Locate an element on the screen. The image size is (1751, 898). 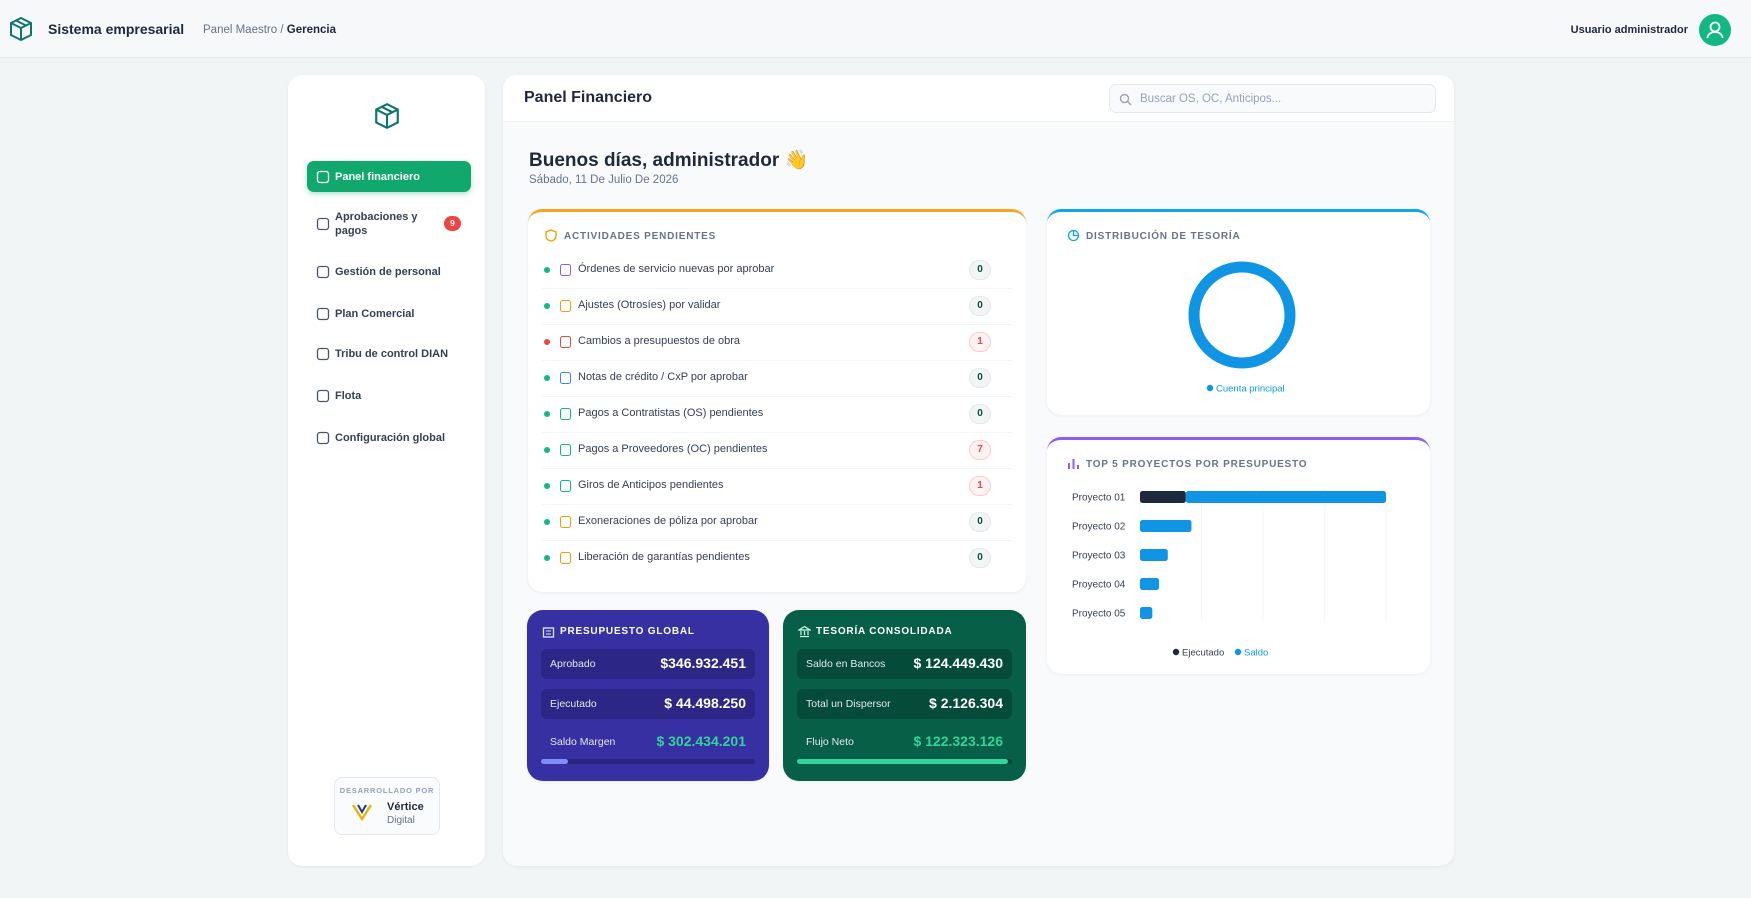
menu-item: Aprobaciones y pagos 9 is located at coordinates (389, 223).